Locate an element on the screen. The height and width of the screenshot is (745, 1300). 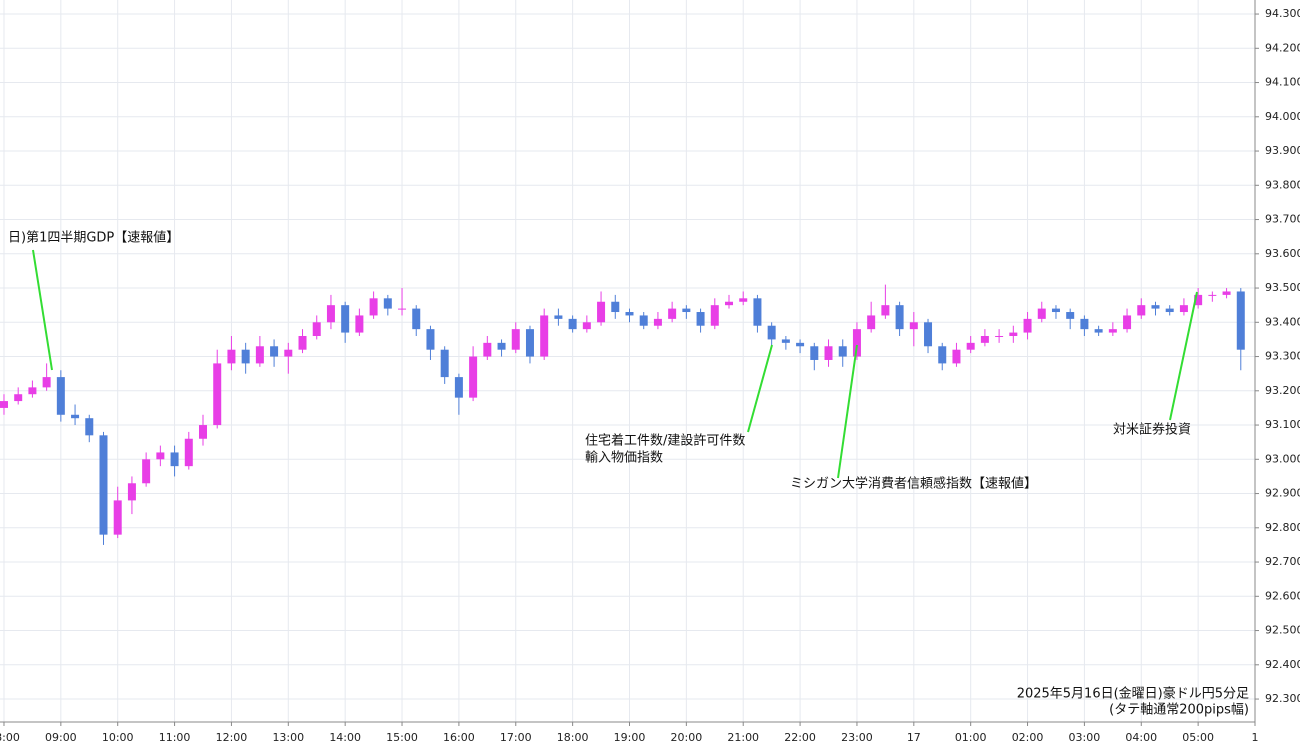
y-tick-label: 93.000 is located at coordinates (1282, 458).